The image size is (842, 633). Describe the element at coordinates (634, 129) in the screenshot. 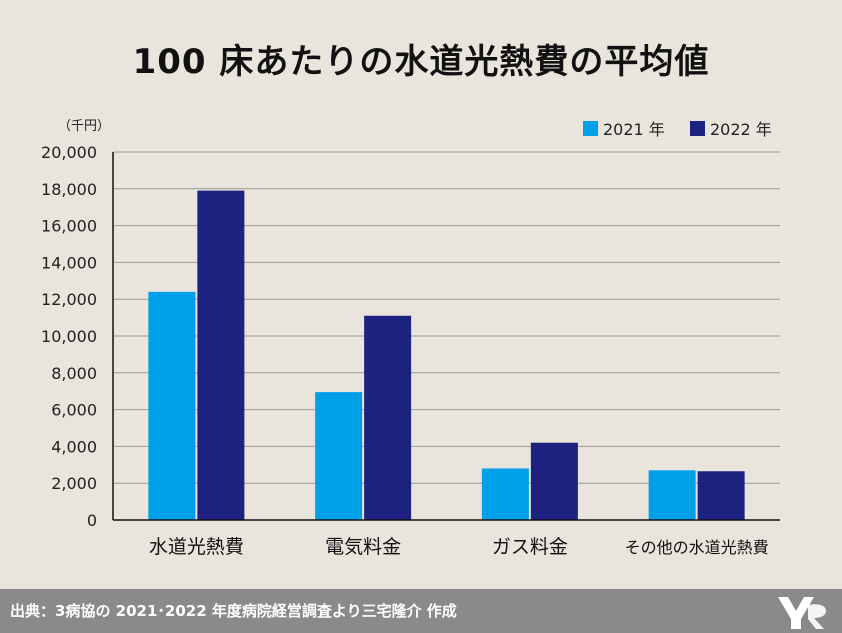

I see `legend-label: 2021 年` at that location.